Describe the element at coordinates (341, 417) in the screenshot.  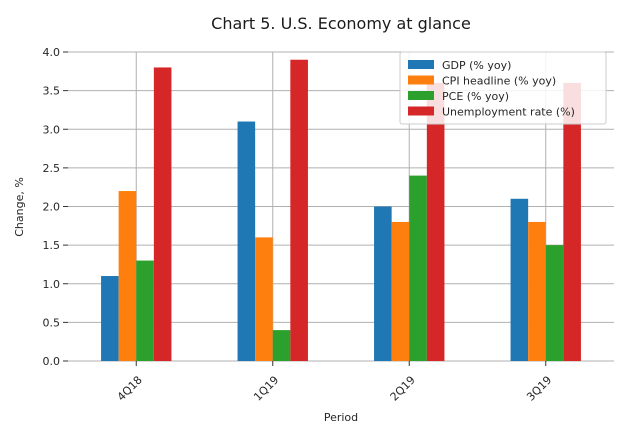
I see `x-axis-label: Period` at that location.